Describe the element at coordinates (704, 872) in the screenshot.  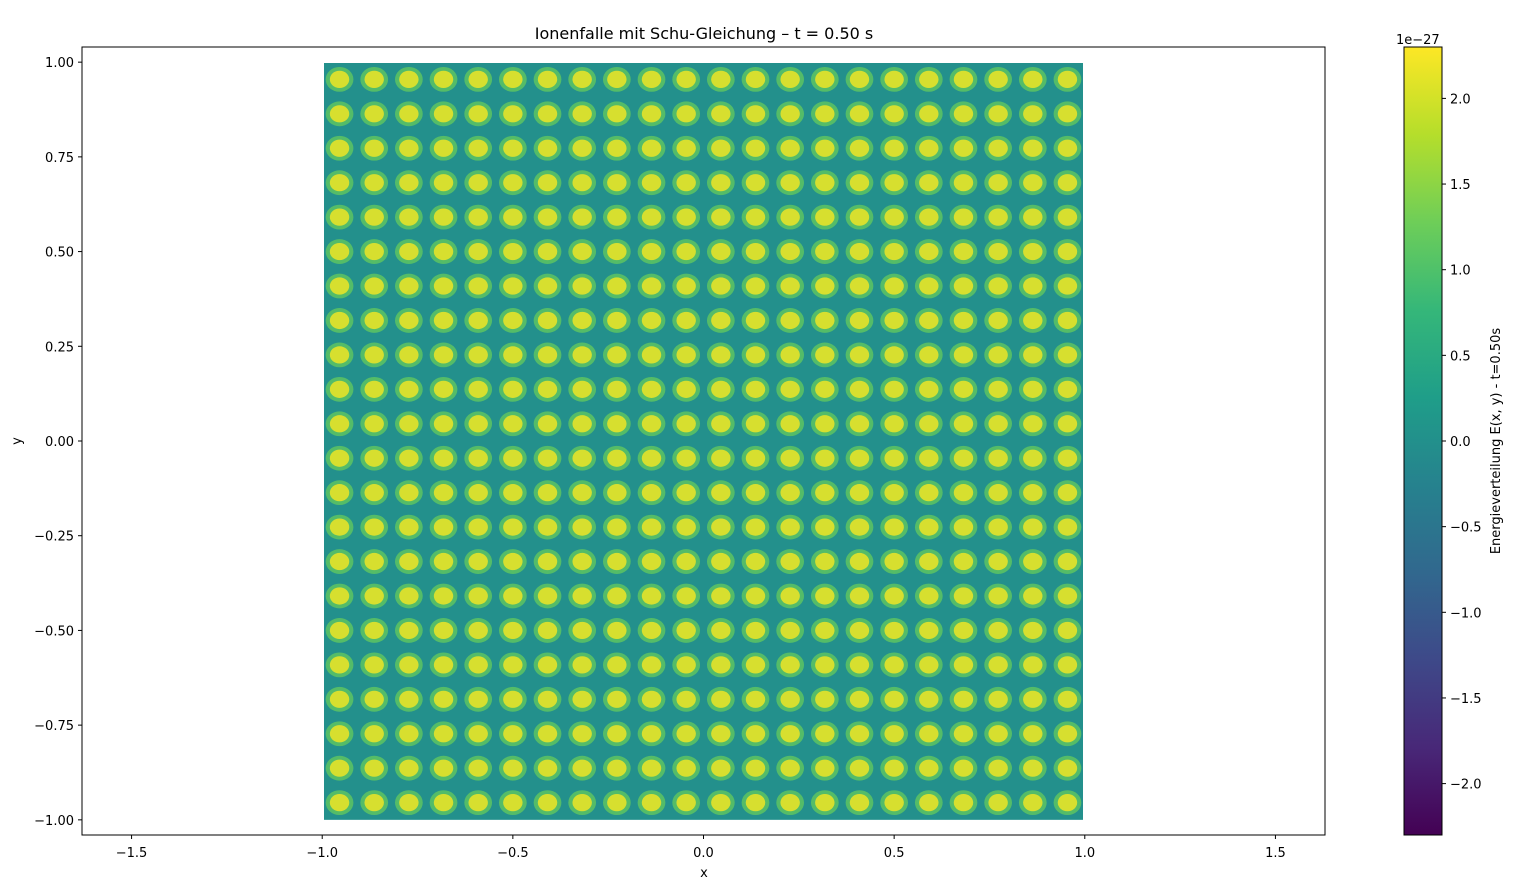
I see `x-axis-label: x` at that location.